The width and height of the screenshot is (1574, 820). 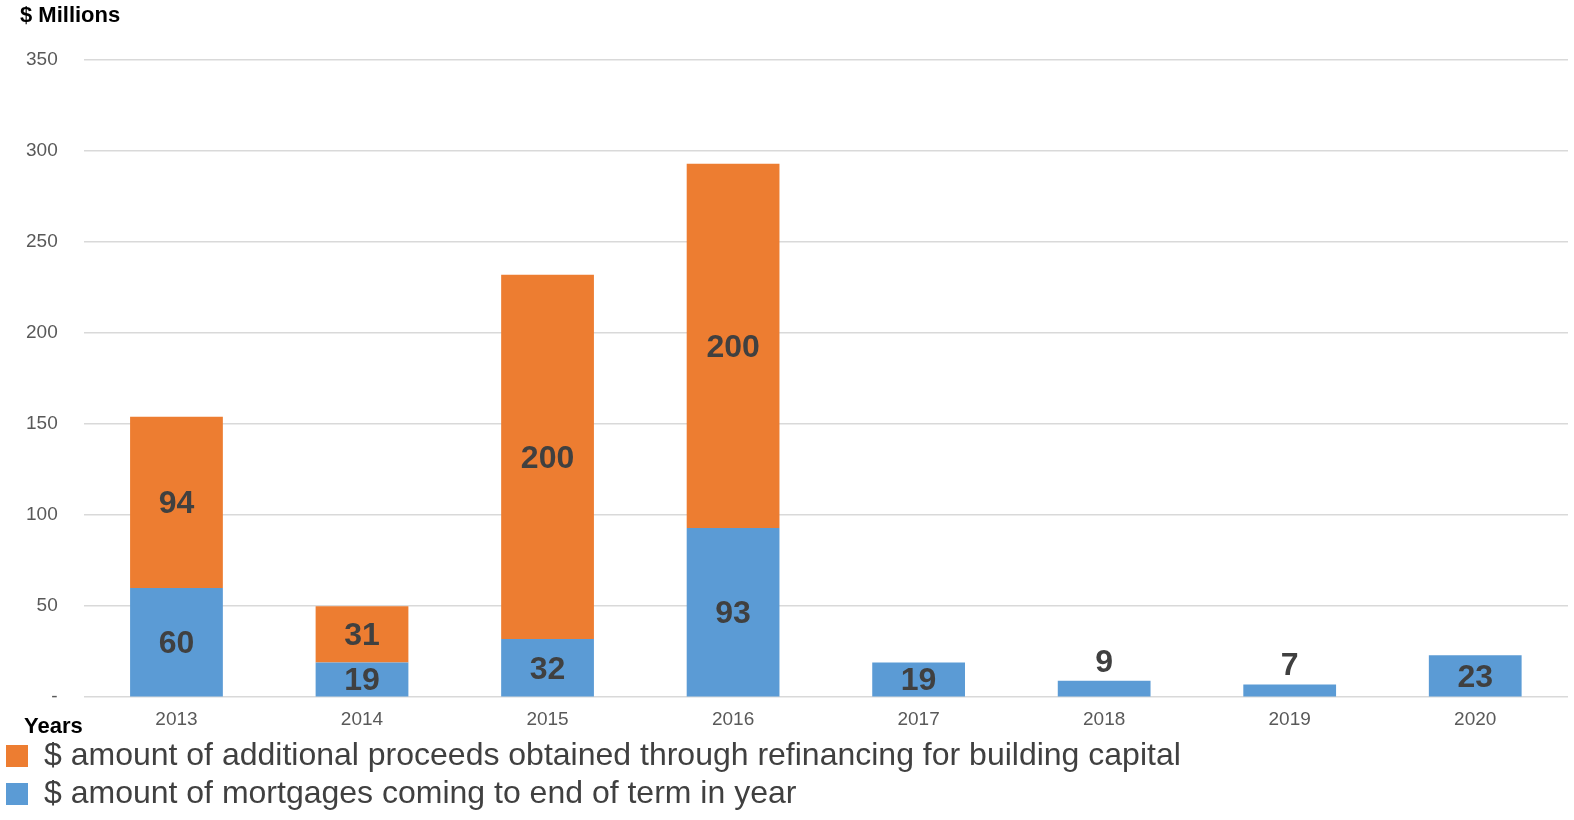 What do you see at coordinates (420, 791) in the screenshot?
I see `legend-label: $ amount of mortgages coming to end of term in year` at bounding box center [420, 791].